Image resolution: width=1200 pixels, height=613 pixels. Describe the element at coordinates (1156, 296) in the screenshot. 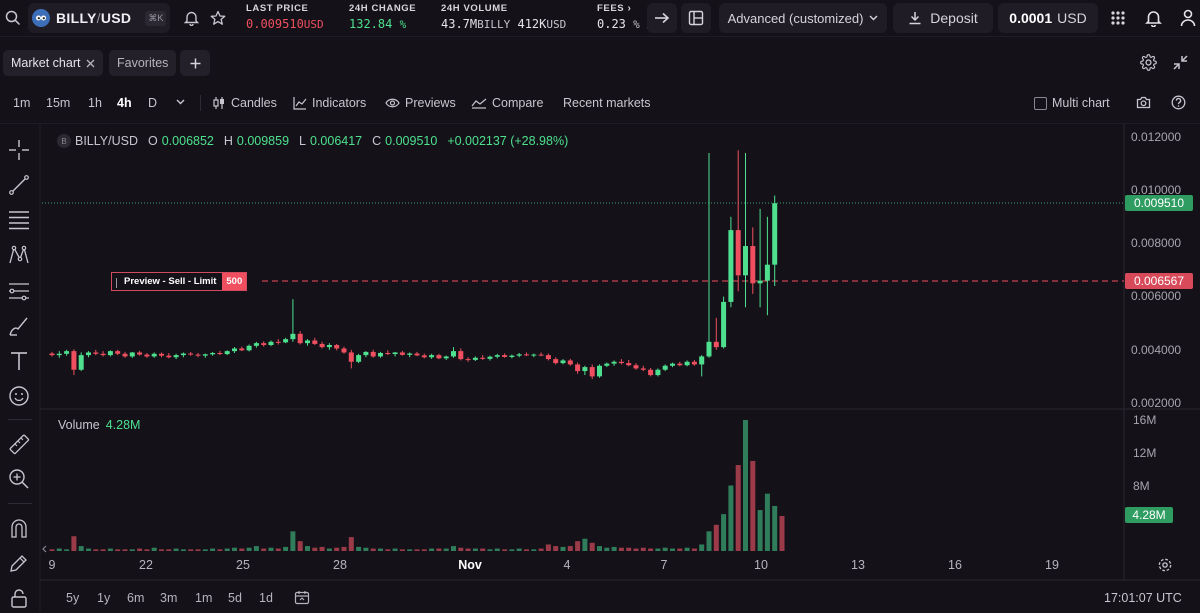

I see `price-tick: 0.006000` at that location.